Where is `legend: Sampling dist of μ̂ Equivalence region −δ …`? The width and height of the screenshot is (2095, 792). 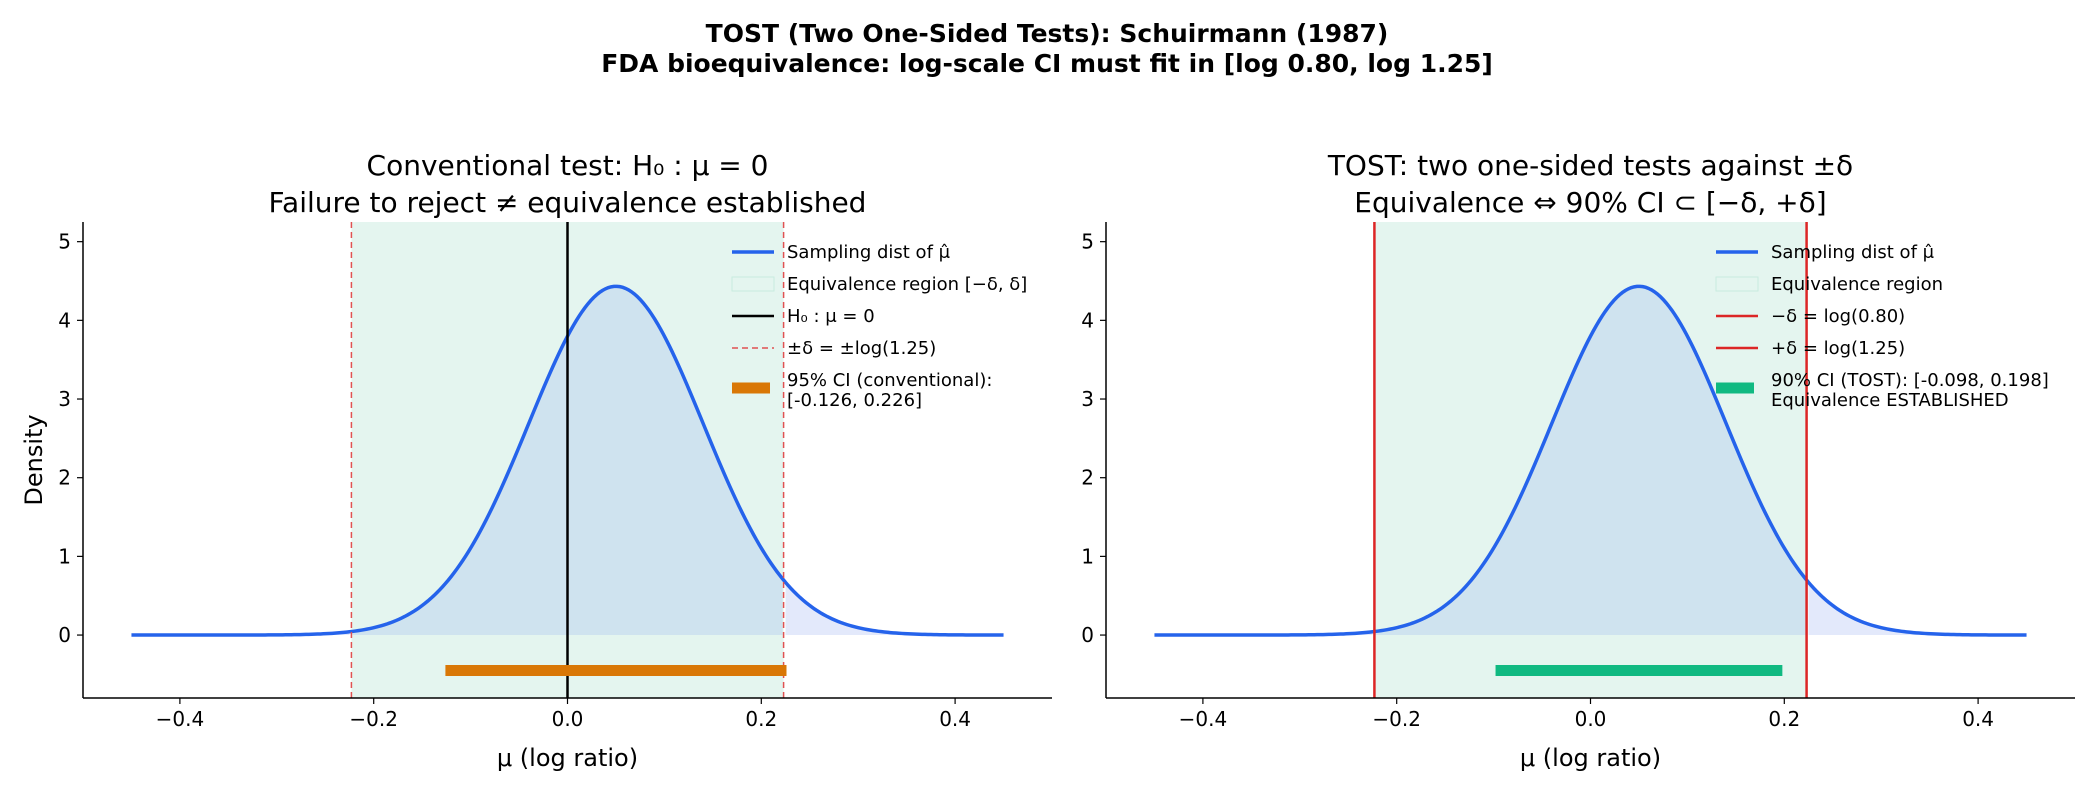 legend: Sampling dist of μ̂ Equivalence region −δ … is located at coordinates (1882, 326).